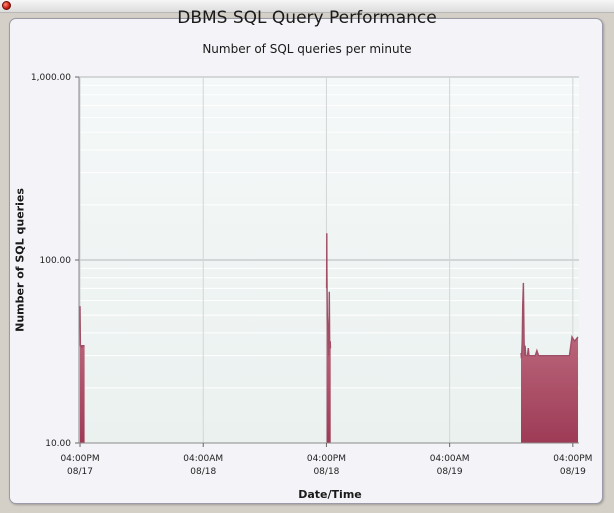 The height and width of the screenshot is (513, 614). I want to click on window-title-bar, so click(307, 6).